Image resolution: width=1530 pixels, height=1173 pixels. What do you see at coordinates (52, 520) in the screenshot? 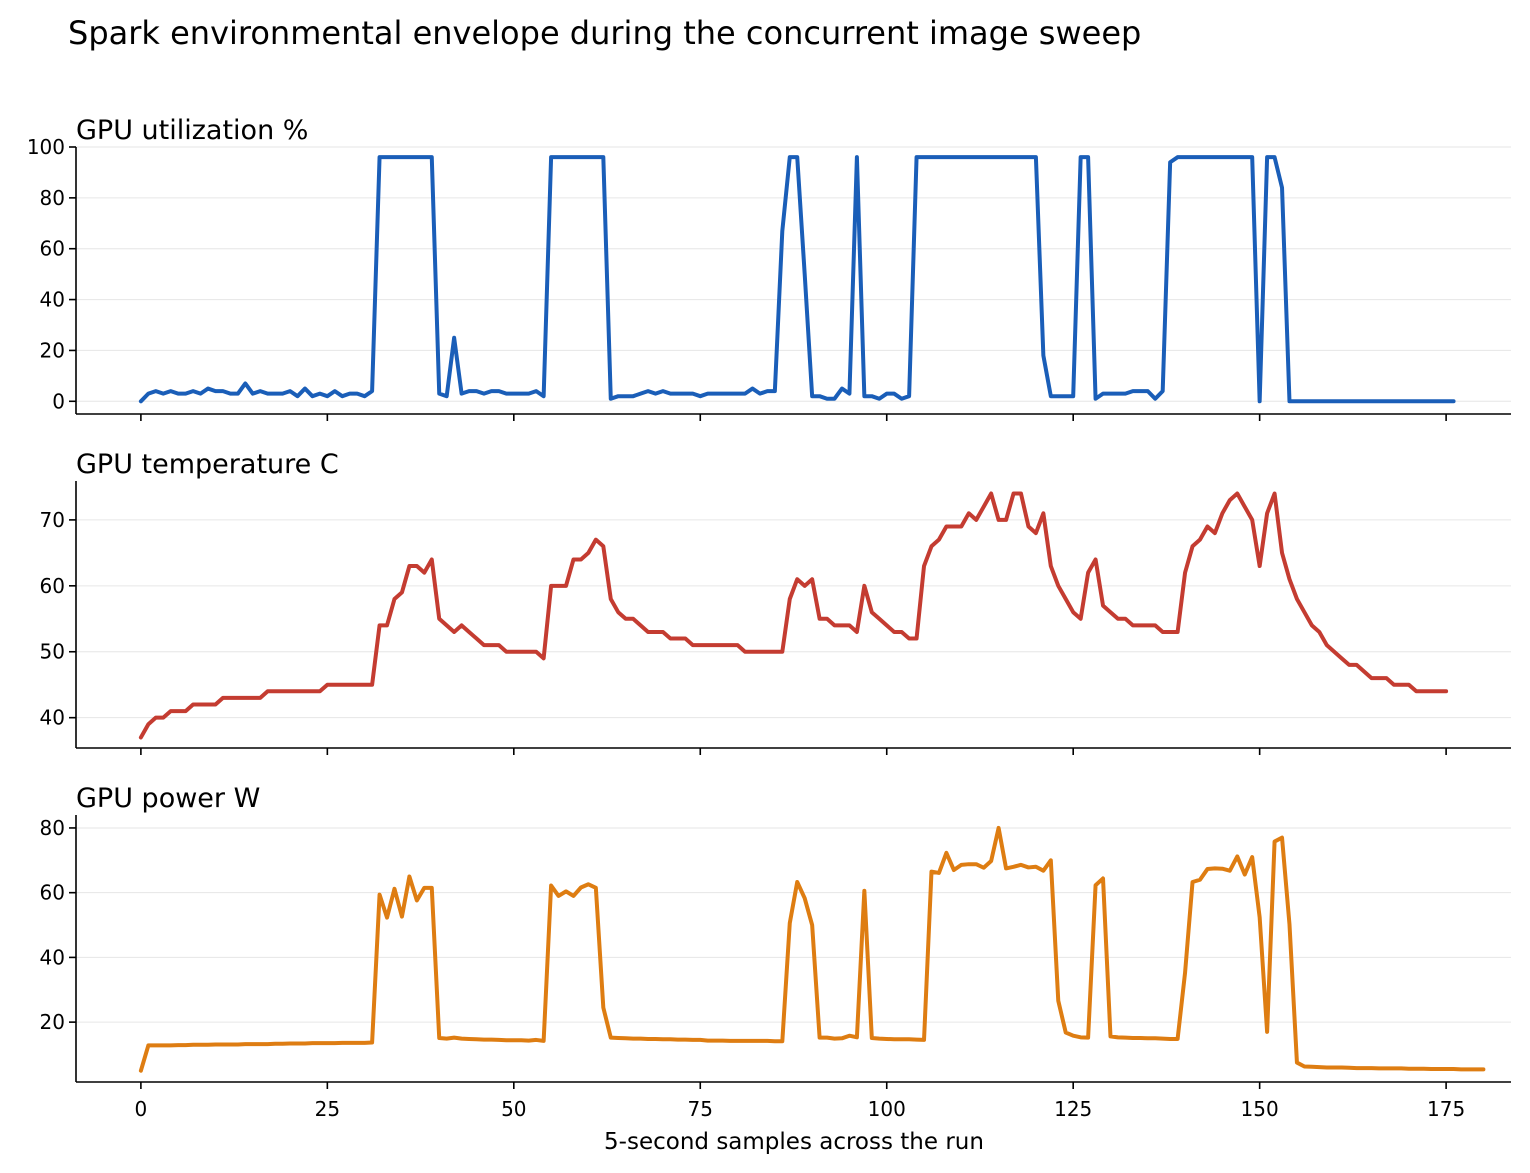
I see `y-tick-label-temperature: 70` at bounding box center [52, 520].